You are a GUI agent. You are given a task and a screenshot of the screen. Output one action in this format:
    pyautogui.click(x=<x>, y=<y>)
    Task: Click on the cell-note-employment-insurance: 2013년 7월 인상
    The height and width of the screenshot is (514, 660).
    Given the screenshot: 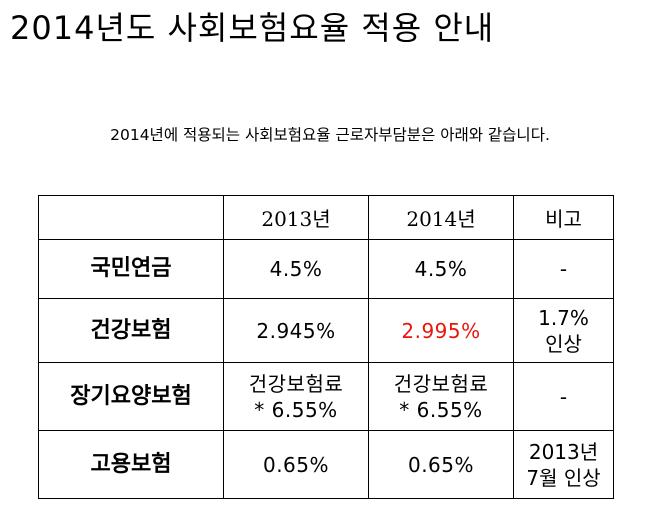 What is the action you would take?
    pyautogui.click(x=563, y=464)
    